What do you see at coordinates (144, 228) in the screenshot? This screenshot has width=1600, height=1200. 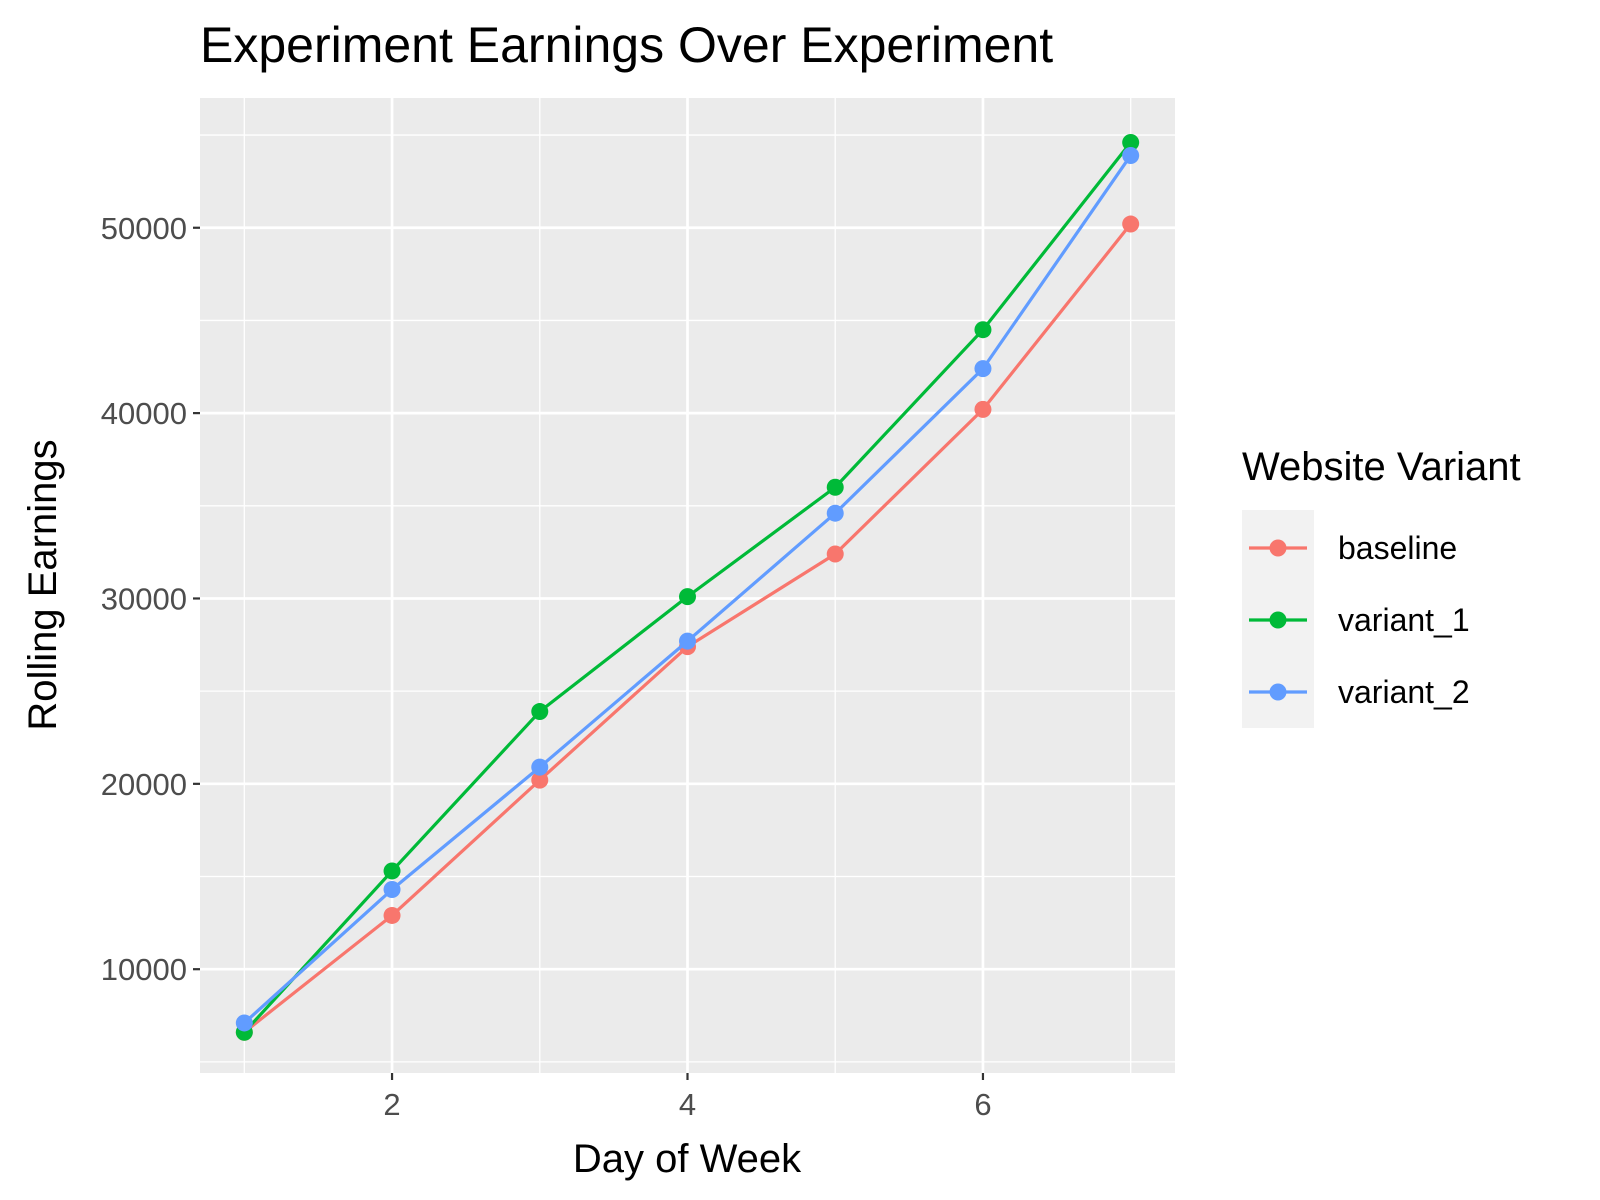 I see `y-tick-label: 50000` at bounding box center [144, 228].